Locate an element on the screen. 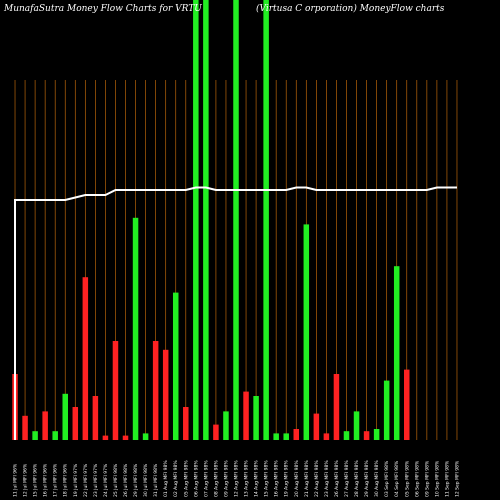 Image resolution: width=500 pixels, height=500 pixels. x-tick-label: 16 Jul MFI 96% is located at coordinates (46, 480).